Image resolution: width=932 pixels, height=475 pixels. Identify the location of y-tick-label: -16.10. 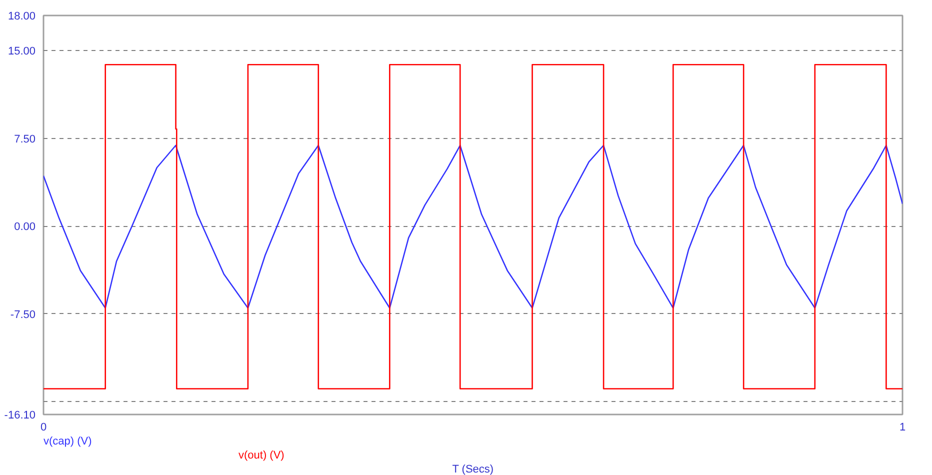
(20, 416).